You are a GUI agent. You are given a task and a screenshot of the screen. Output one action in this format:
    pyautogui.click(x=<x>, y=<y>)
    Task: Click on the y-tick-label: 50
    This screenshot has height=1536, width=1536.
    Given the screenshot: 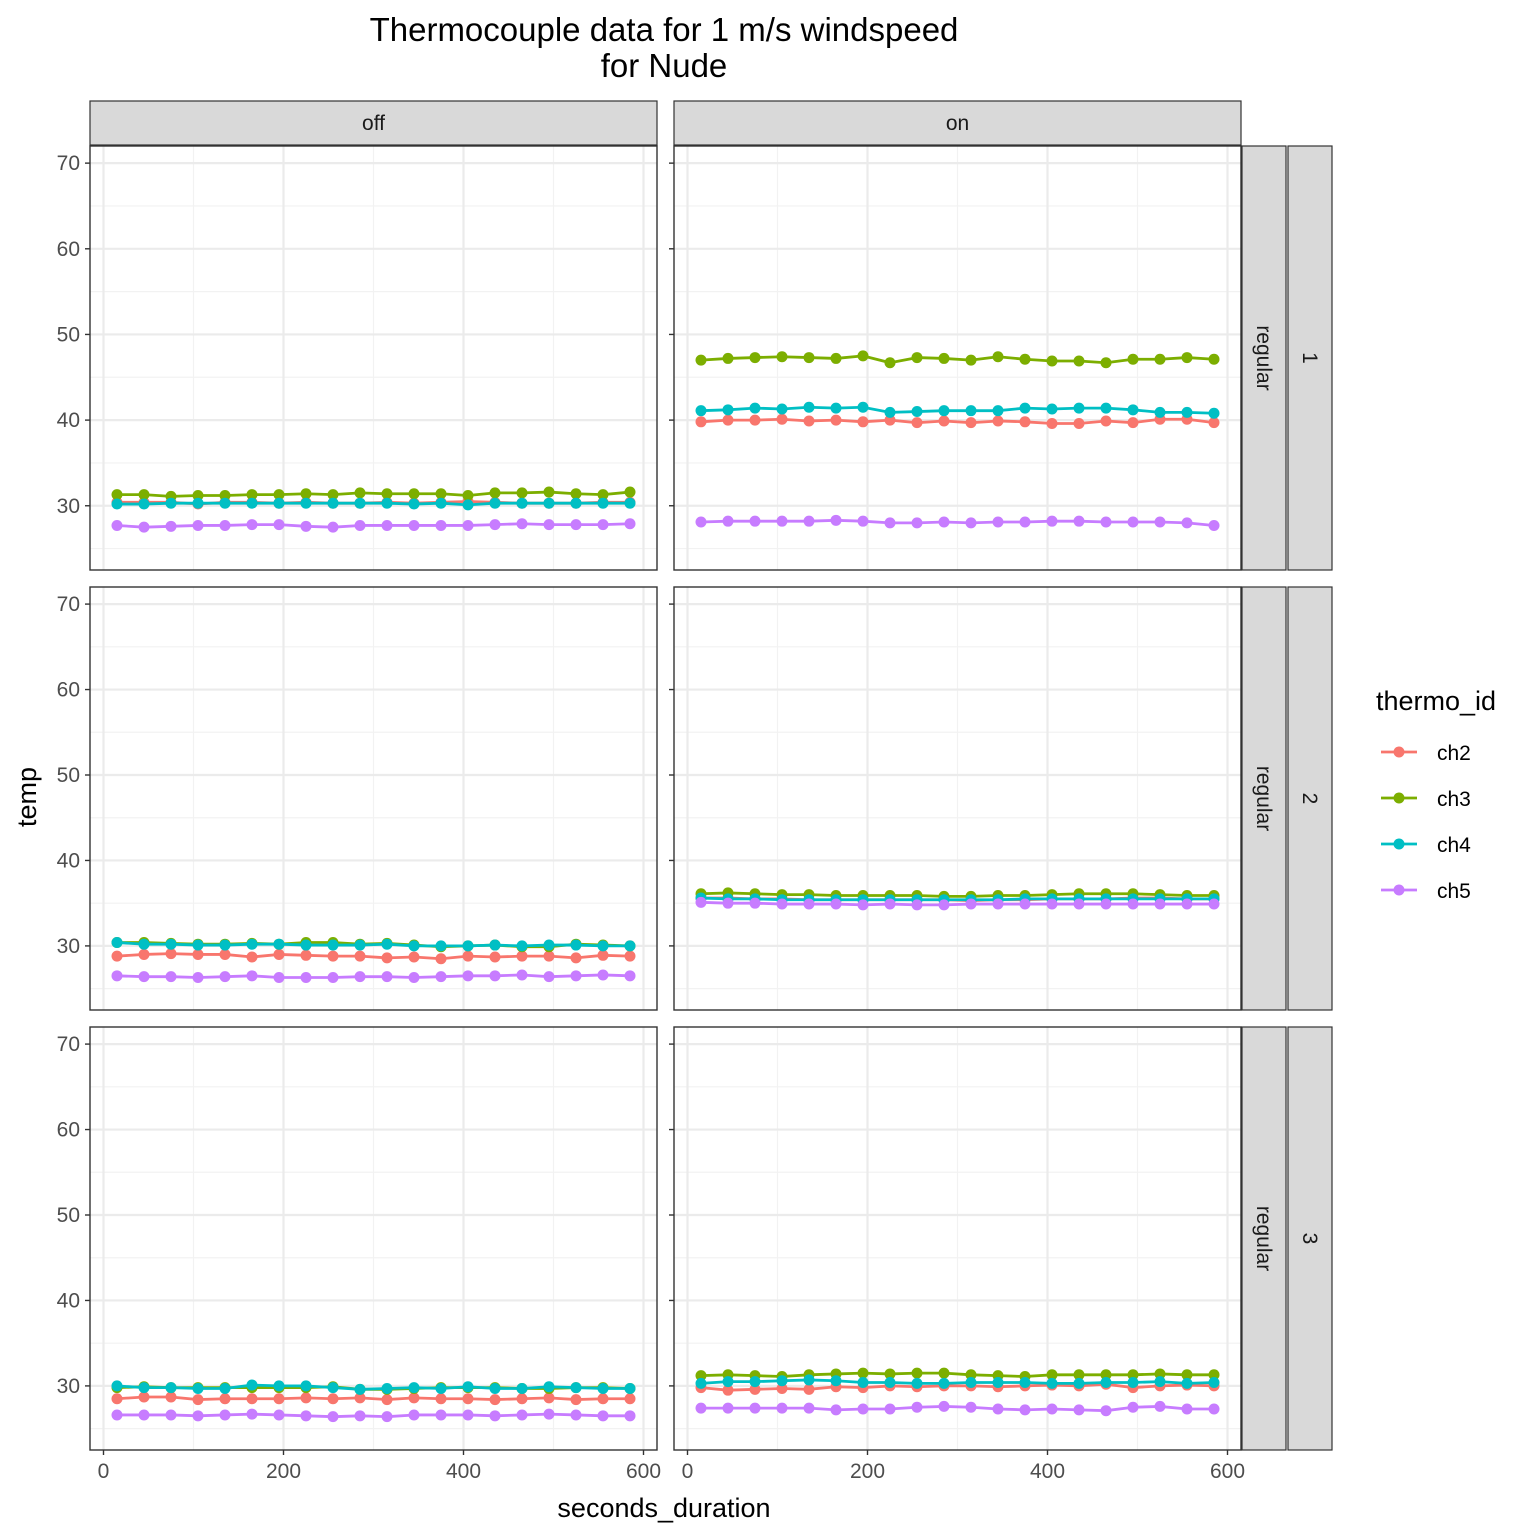 What is the action you would take?
    pyautogui.click(x=68, y=334)
    